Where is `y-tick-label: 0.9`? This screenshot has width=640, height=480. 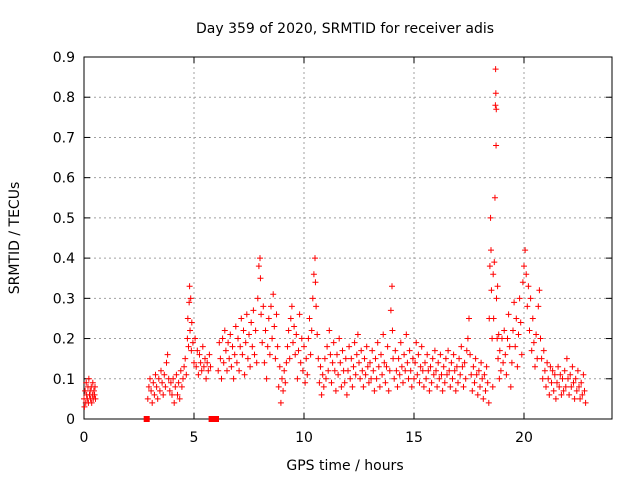 y-tick-label: 0.9 is located at coordinates (64, 58).